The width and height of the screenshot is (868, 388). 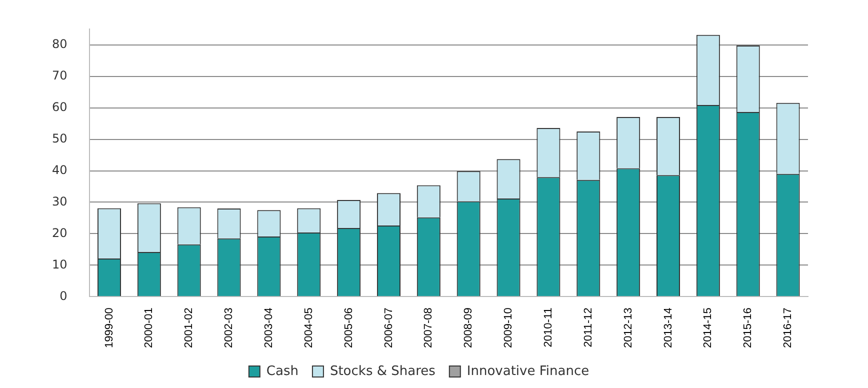 I want to click on y-tick-label: 70, so click(x=60, y=75).